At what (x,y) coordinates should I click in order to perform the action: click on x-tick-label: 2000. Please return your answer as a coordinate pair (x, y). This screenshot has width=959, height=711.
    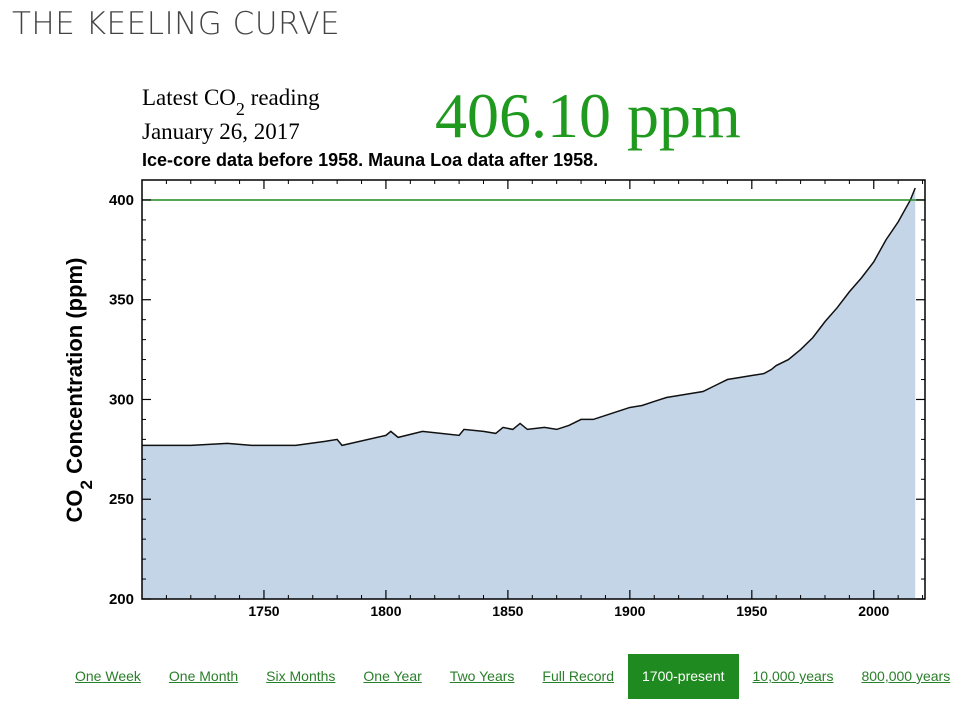
    Looking at the image, I should click on (873, 611).